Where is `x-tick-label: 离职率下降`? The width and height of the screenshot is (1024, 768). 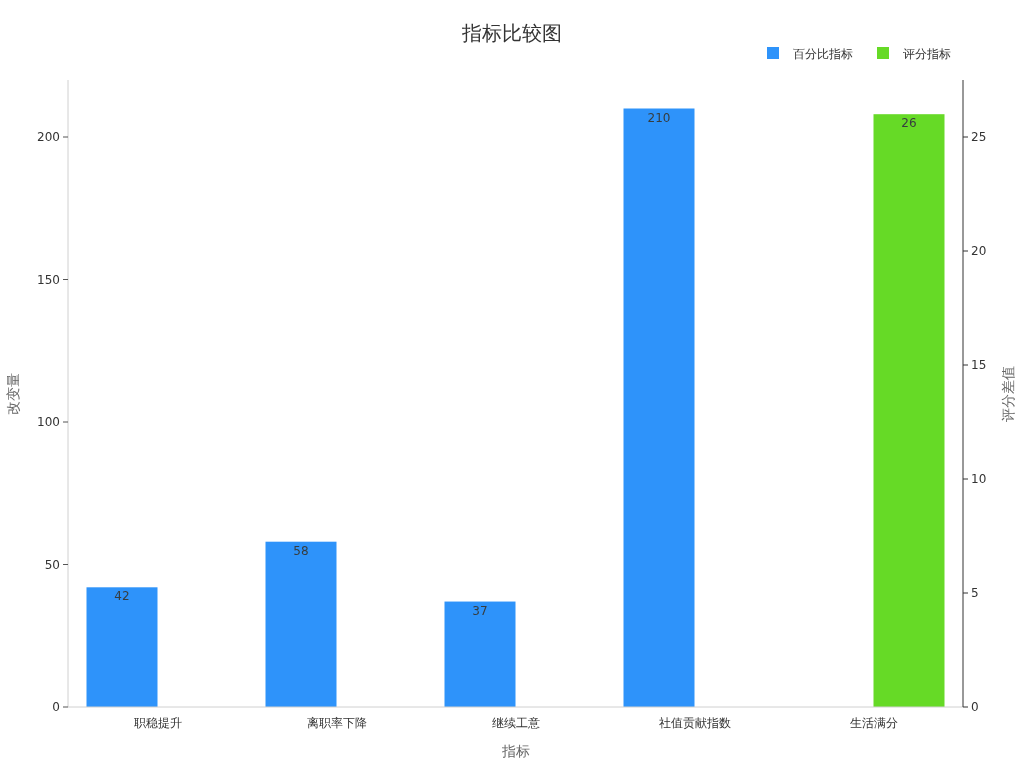
x-tick-label: 离职率下降 is located at coordinates (336, 723).